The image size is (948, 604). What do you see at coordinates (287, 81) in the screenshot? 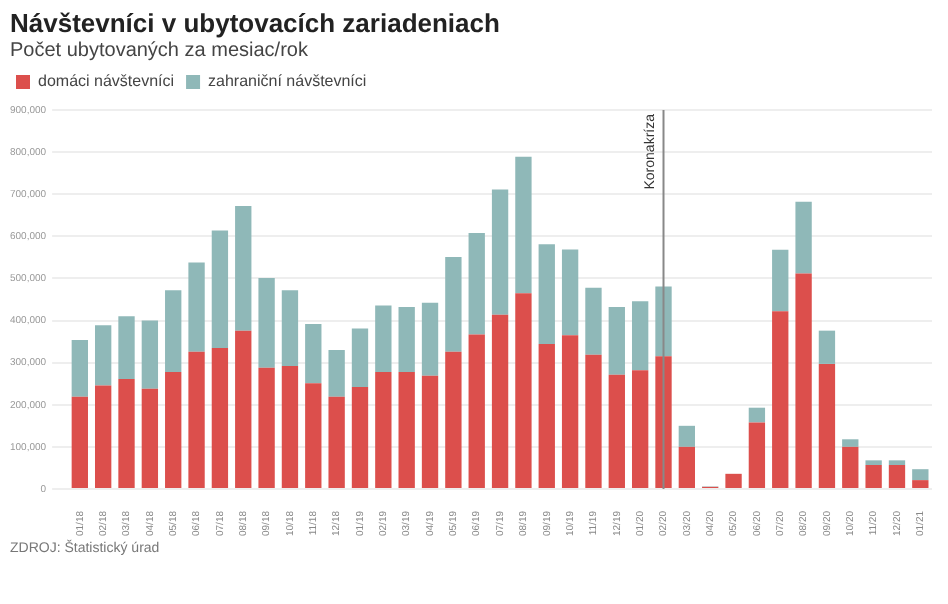
I see `legend-label: zahraniční návštevníci` at bounding box center [287, 81].